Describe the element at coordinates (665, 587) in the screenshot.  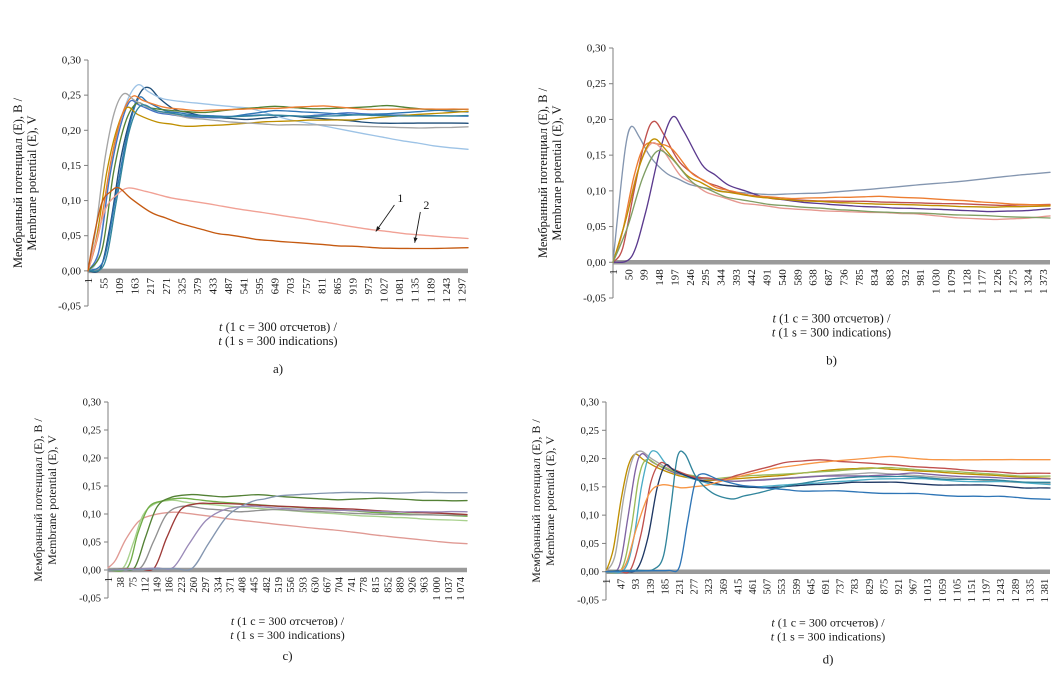
I see `x-tick-label: 185` at that location.